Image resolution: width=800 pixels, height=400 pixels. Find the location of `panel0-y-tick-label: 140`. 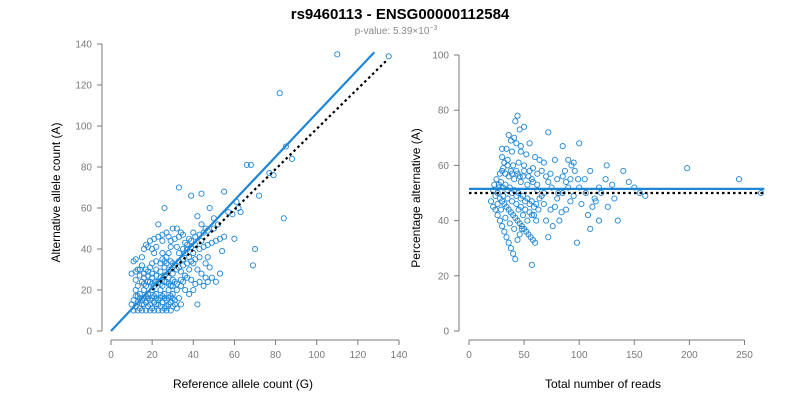

panel0-y-tick-label: 140 is located at coordinates (83, 45).